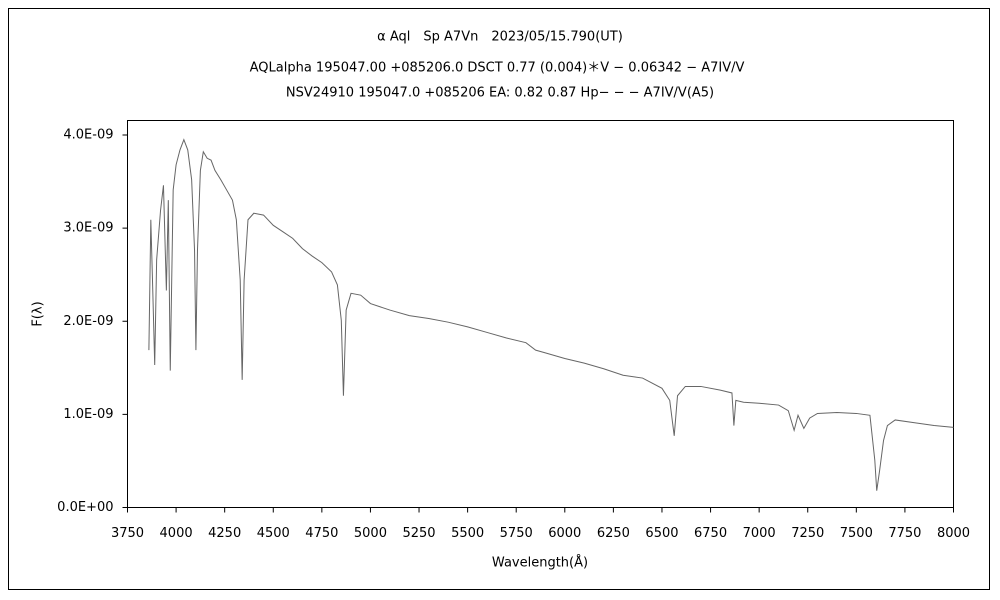 The image size is (1000, 600). What do you see at coordinates (321, 533) in the screenshot?
I see `x-tick-label: 4750` at bounding box center [321, 533].